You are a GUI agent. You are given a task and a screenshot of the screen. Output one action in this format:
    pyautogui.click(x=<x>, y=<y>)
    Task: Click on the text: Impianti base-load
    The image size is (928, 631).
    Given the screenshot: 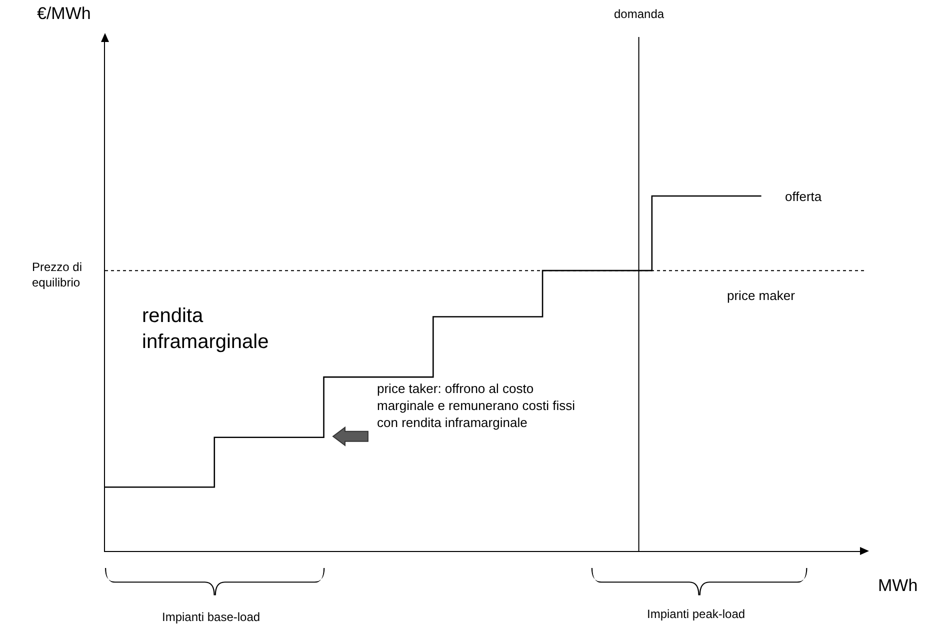 What is the action you would take?
    pyautogui.click(x=211, y=617)
    